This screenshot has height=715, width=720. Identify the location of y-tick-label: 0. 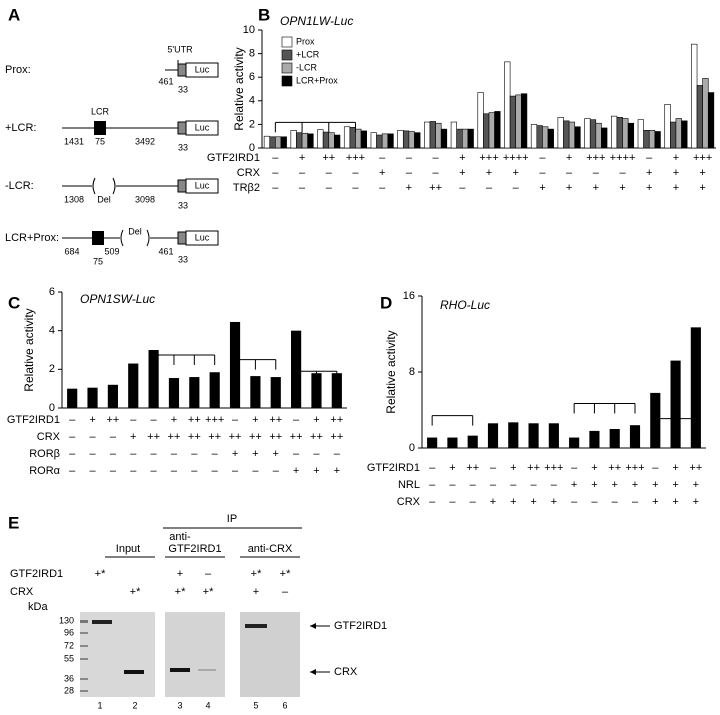
(412, 448).